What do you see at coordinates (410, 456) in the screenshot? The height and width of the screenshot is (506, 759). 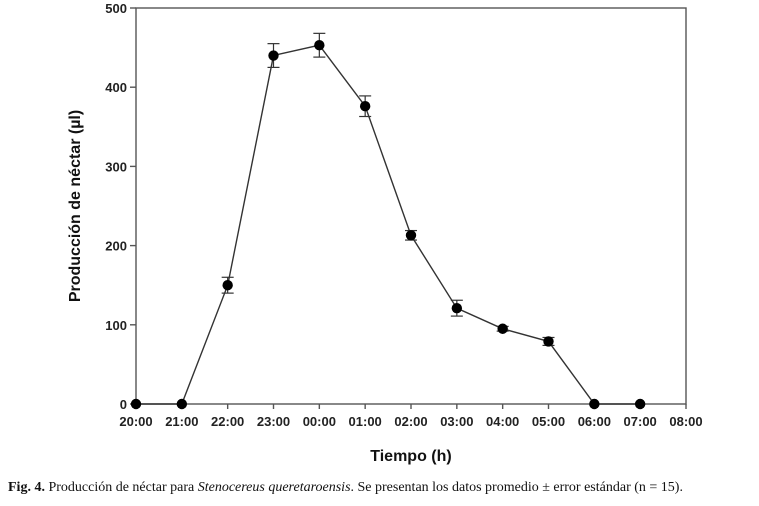 I see `x-axis-title: Tiempo (h)` at bounding box center [410, 456].